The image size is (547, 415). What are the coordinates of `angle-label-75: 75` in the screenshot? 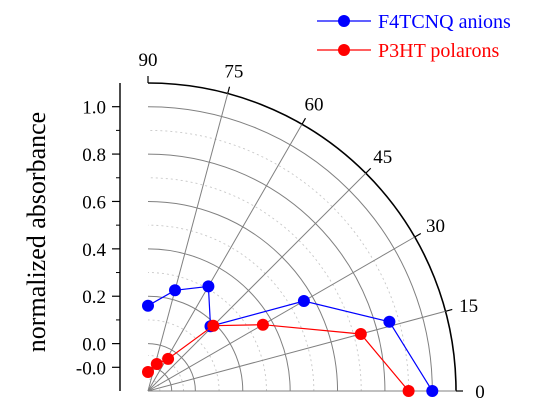 It's located at (233, 71).